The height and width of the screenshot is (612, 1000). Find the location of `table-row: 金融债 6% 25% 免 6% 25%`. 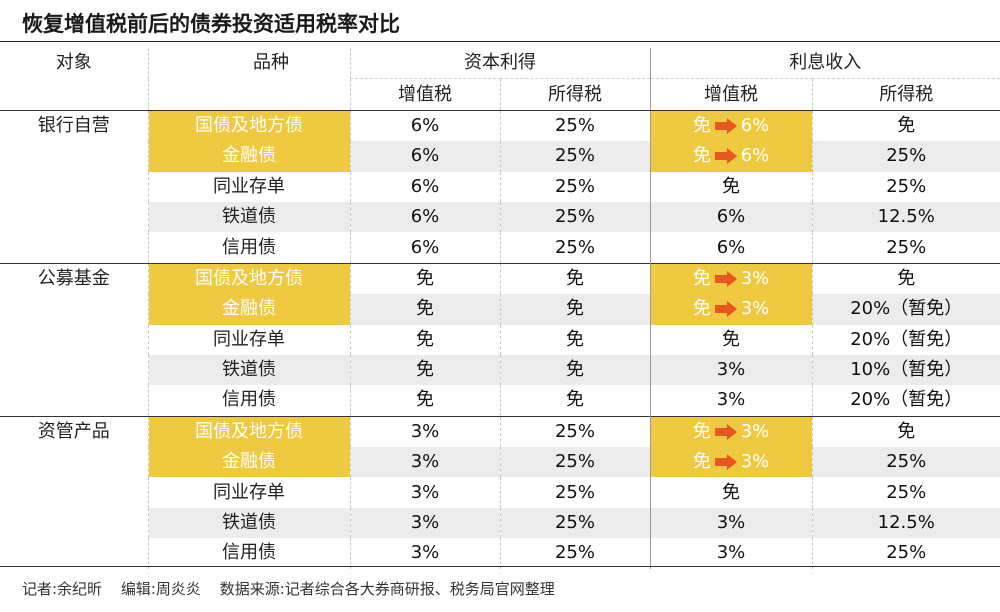

table-row: 金融债 6% 25% 免 6% 25% is located at coordinates (500, 156).